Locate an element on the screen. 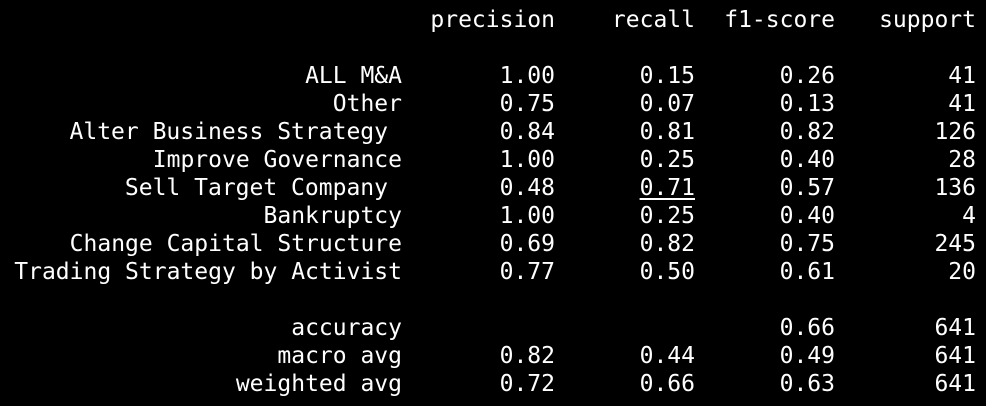 Image resolution: width=986 pixels, height=406 pixels. summary-f1-score: 0.66 is located at coordinates (807, 328).